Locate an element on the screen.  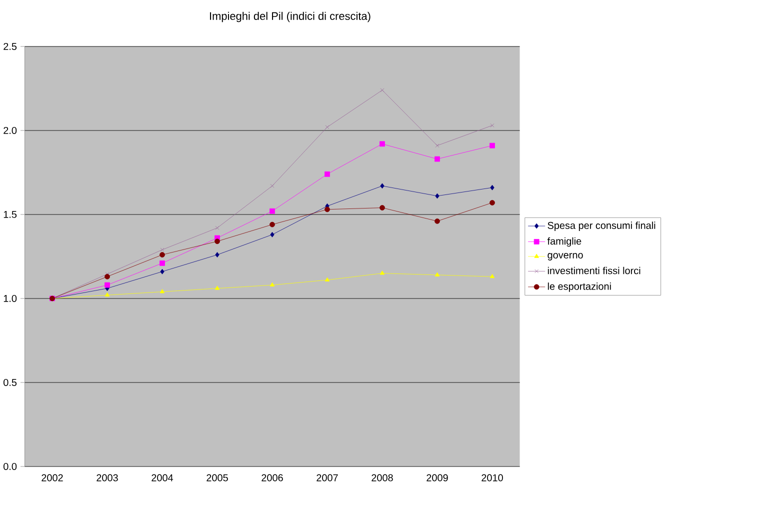
legend-label: governo is located at coordinates (565, 256).